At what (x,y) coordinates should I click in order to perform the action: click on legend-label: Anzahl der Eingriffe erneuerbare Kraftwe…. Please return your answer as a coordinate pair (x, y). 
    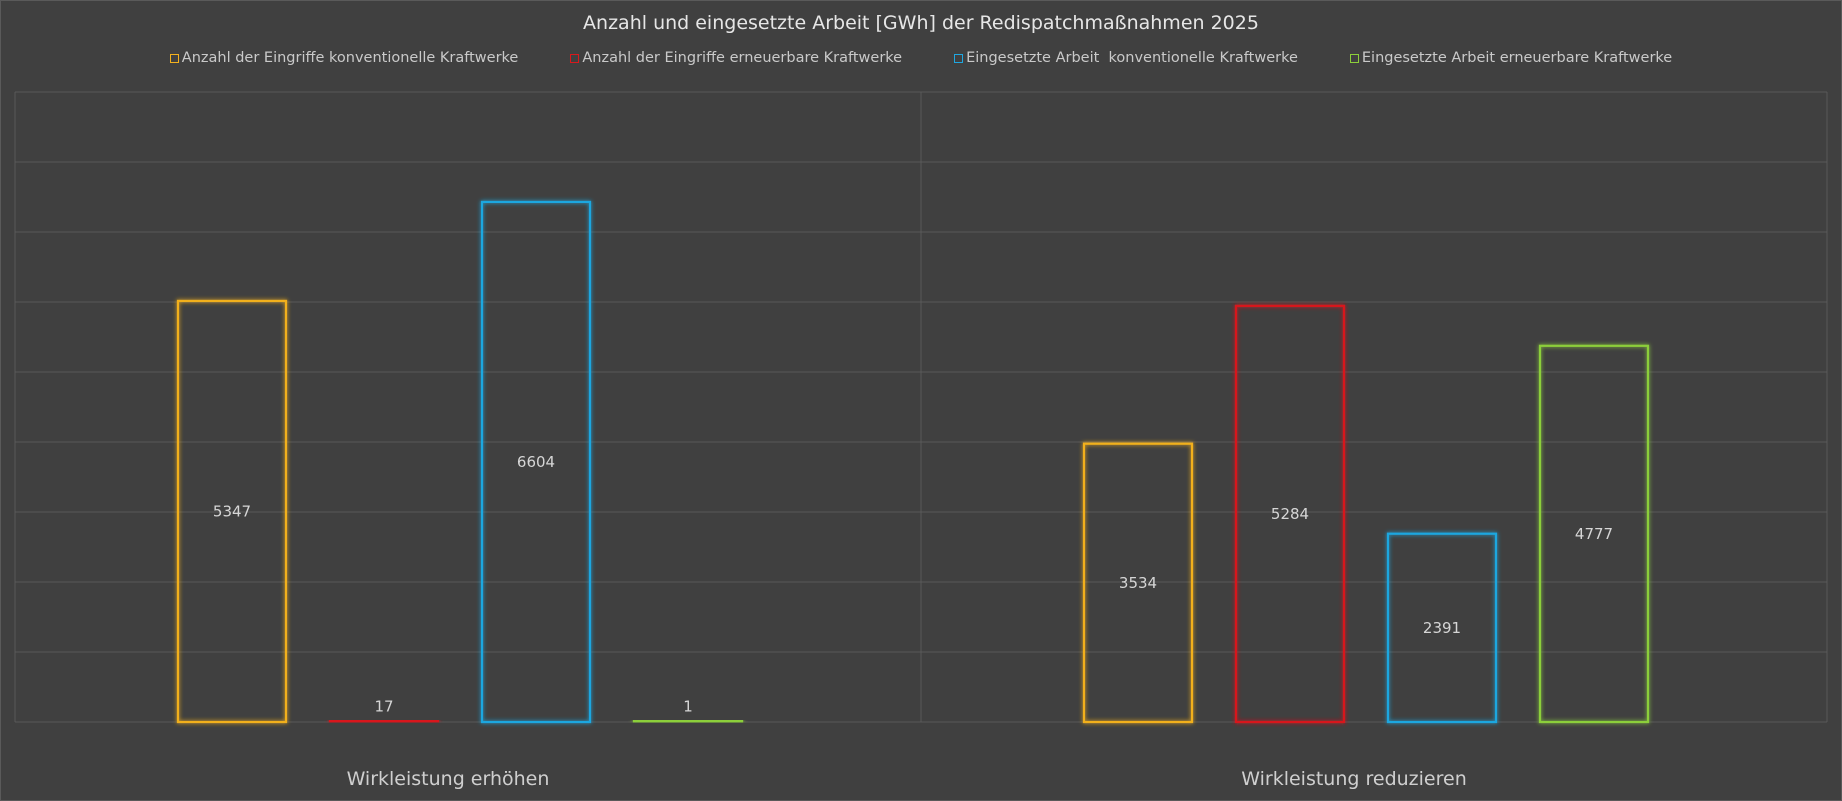
    Looking at the image, I should click on (742, 58).